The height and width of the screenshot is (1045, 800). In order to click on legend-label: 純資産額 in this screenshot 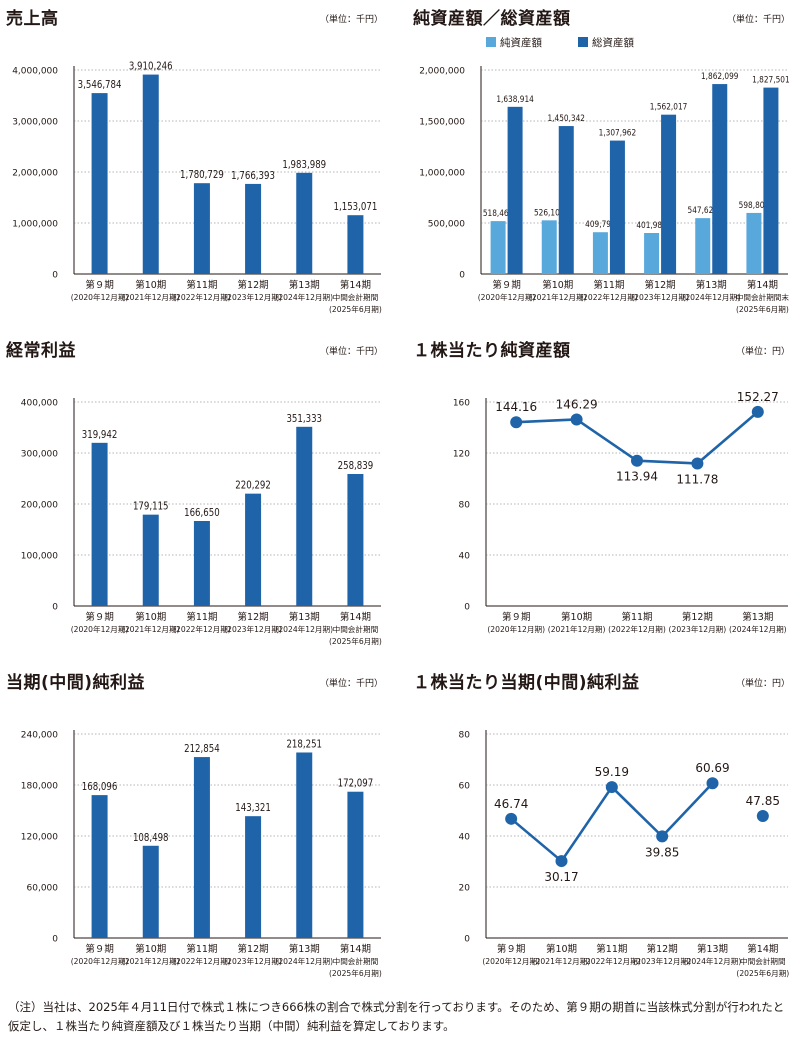, I will do `click(521, 42)`.